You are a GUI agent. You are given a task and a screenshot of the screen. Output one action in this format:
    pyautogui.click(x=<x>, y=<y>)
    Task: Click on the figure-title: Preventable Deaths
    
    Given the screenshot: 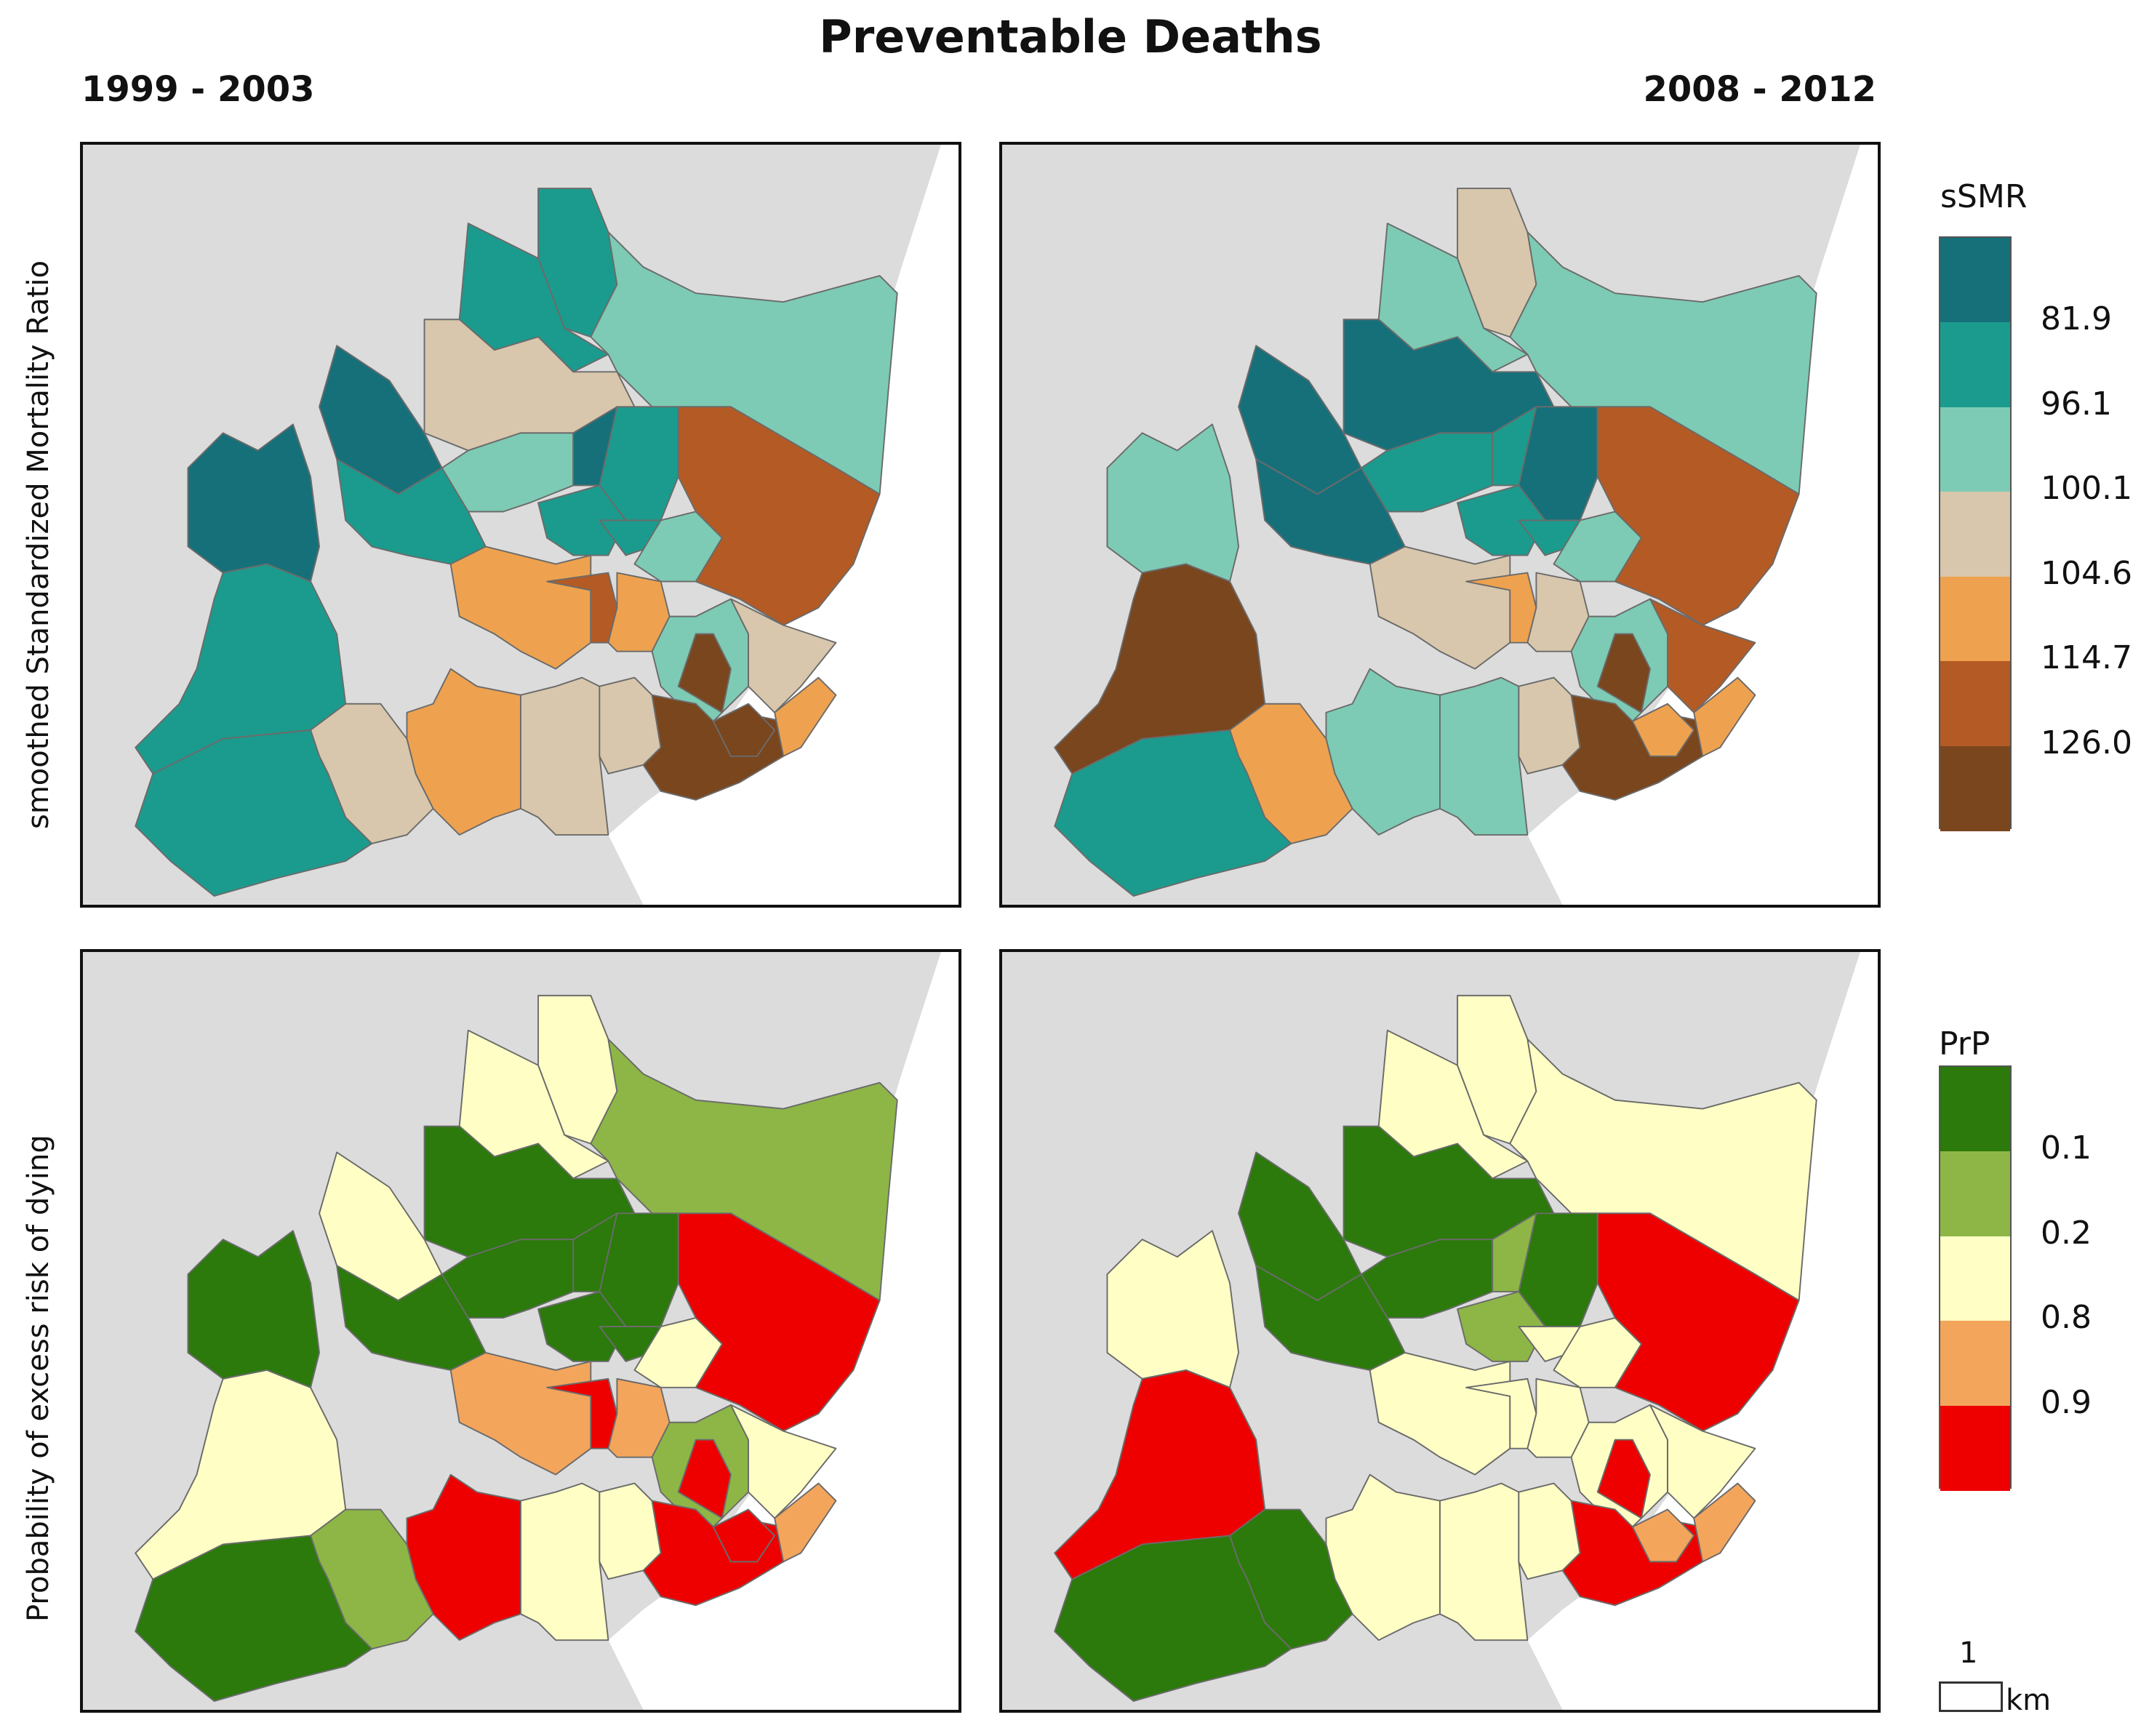 What is the action you would take?
    pyautogui.click(x=1070, y=36)
    